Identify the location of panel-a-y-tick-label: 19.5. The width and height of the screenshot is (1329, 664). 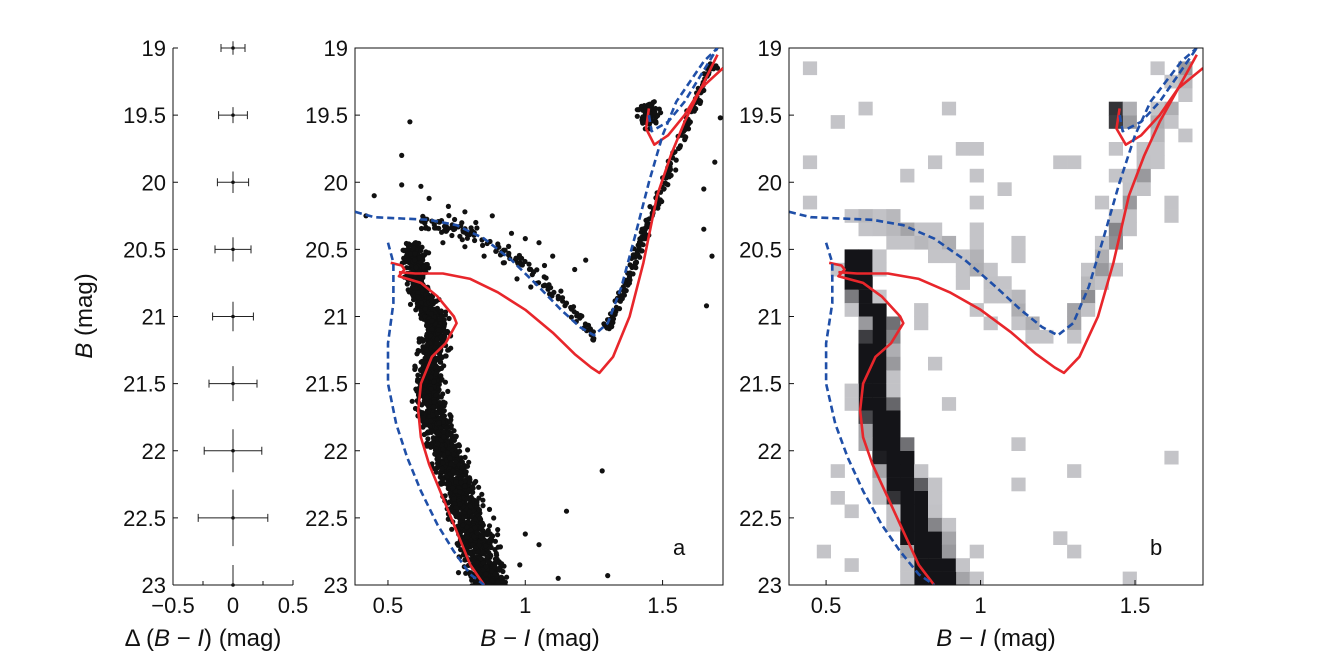
(326, 115).